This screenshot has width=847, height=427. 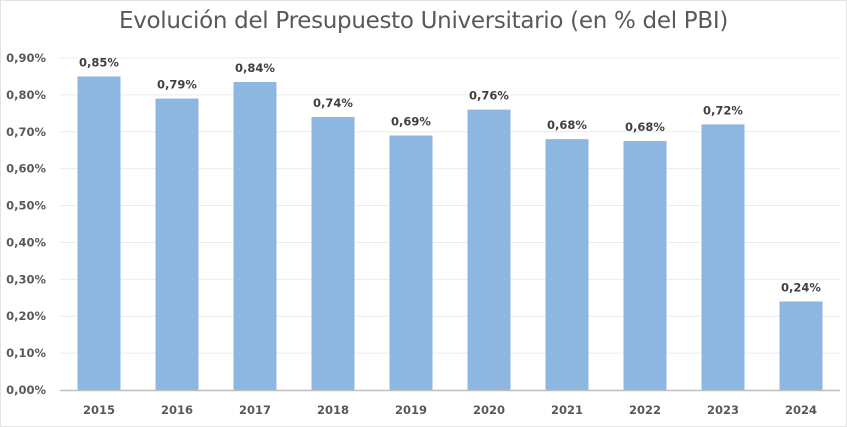 I want to click on bar-2023, so click(x=723, y=257).